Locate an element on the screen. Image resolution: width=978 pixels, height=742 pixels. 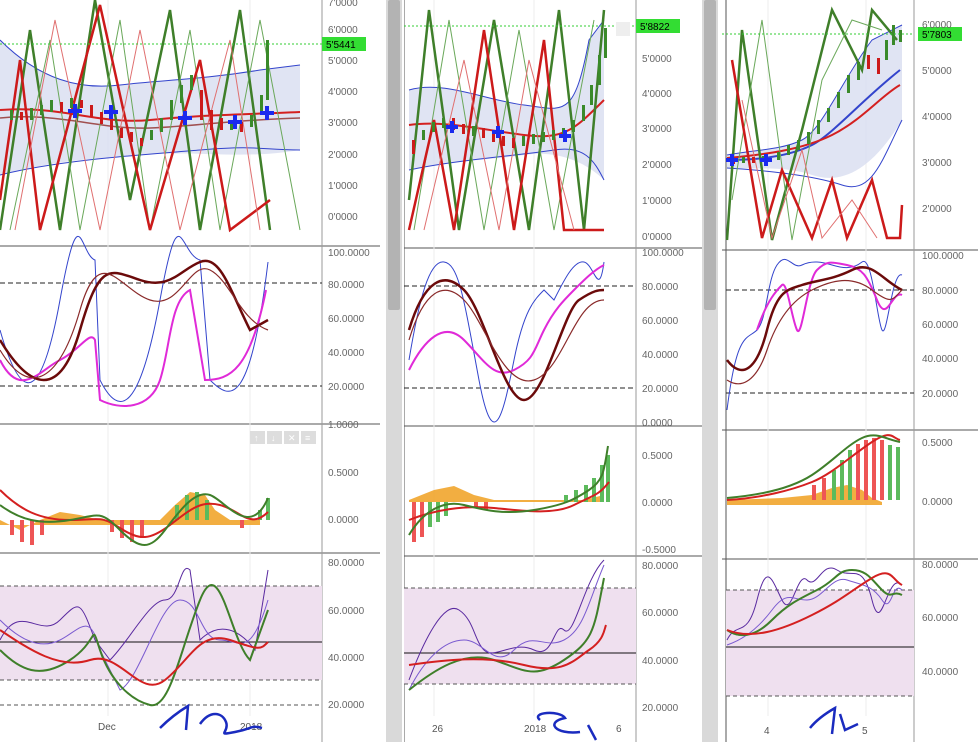
rsi-band is located at coordinates (161, 633).